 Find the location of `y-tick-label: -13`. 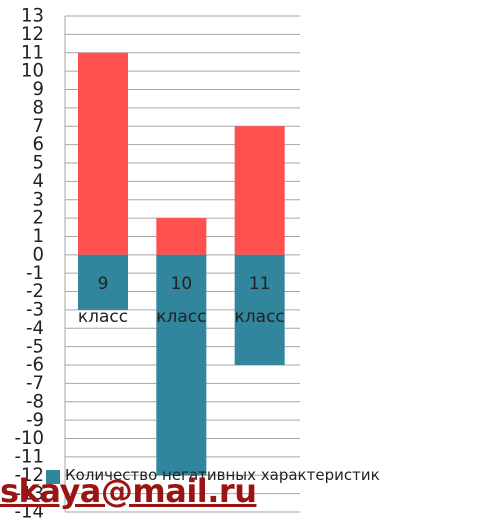

y-tick-label: -13 is located at coordinates (29, 494).